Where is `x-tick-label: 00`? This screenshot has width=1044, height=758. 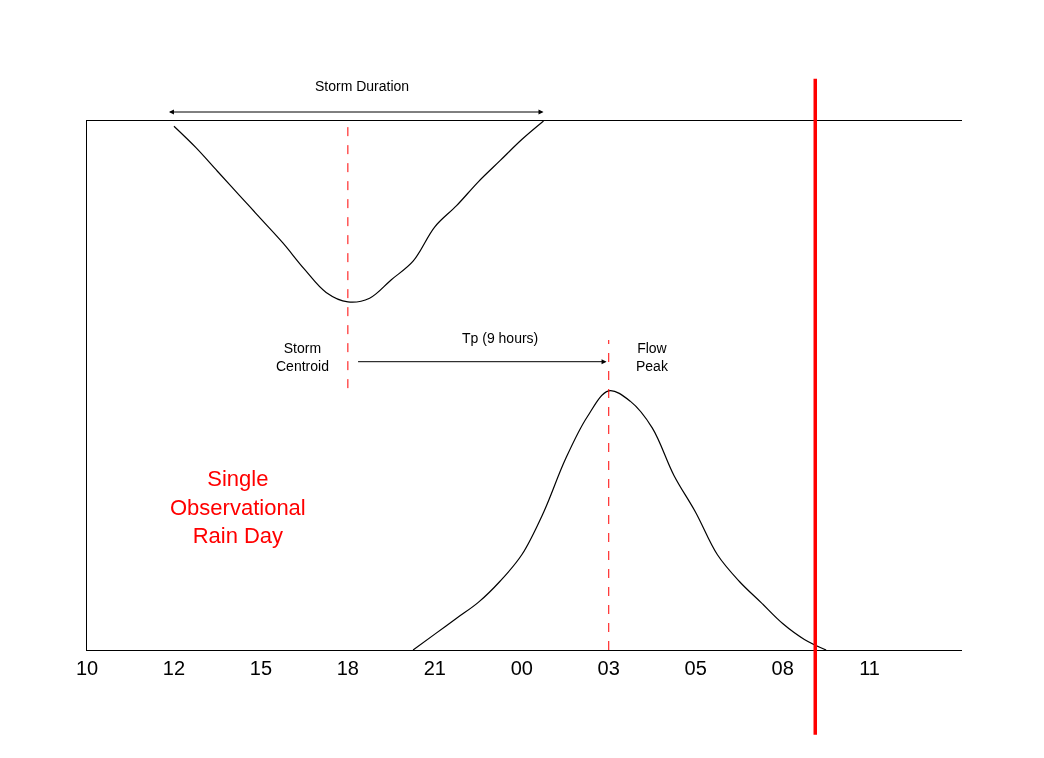
x-tick-label: 00 is located at coordinates (521, 668).